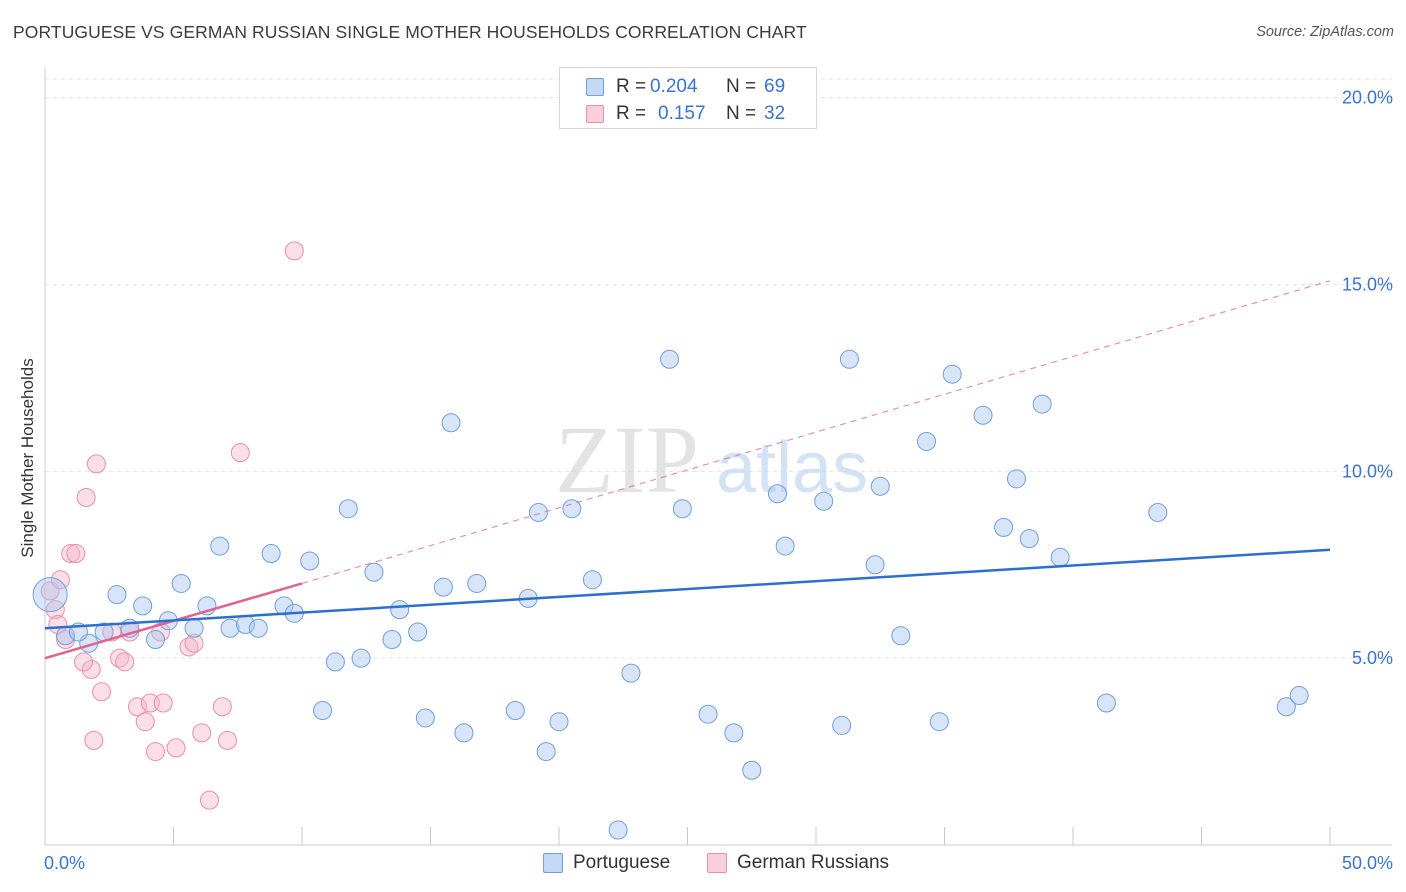  Describe the element at coordinates (595, 114) in the screenshot. I see `legend-swatch-german-russians` at that location.